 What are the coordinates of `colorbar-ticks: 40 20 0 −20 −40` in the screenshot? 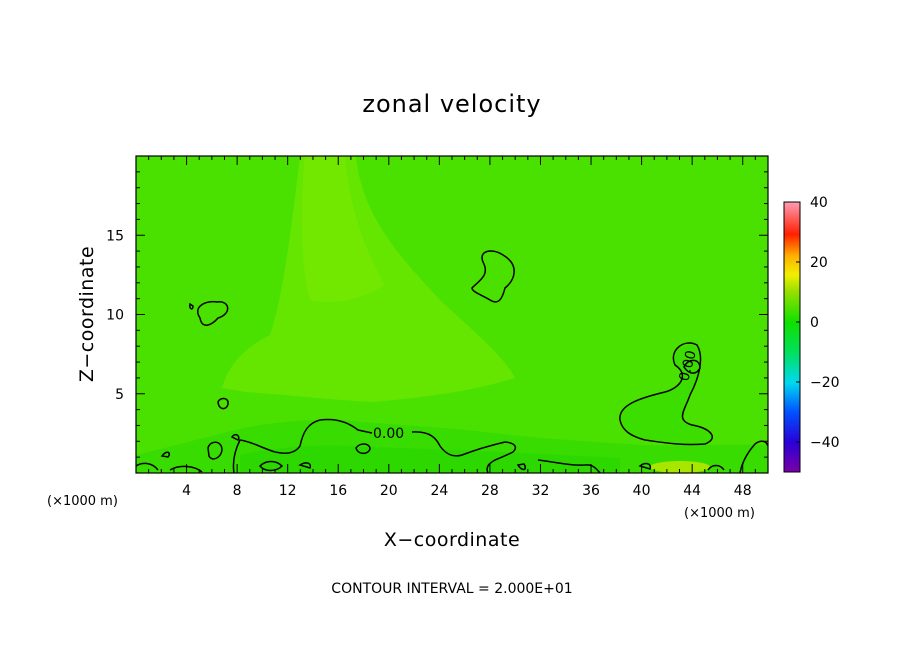 It's located at (818, 323).